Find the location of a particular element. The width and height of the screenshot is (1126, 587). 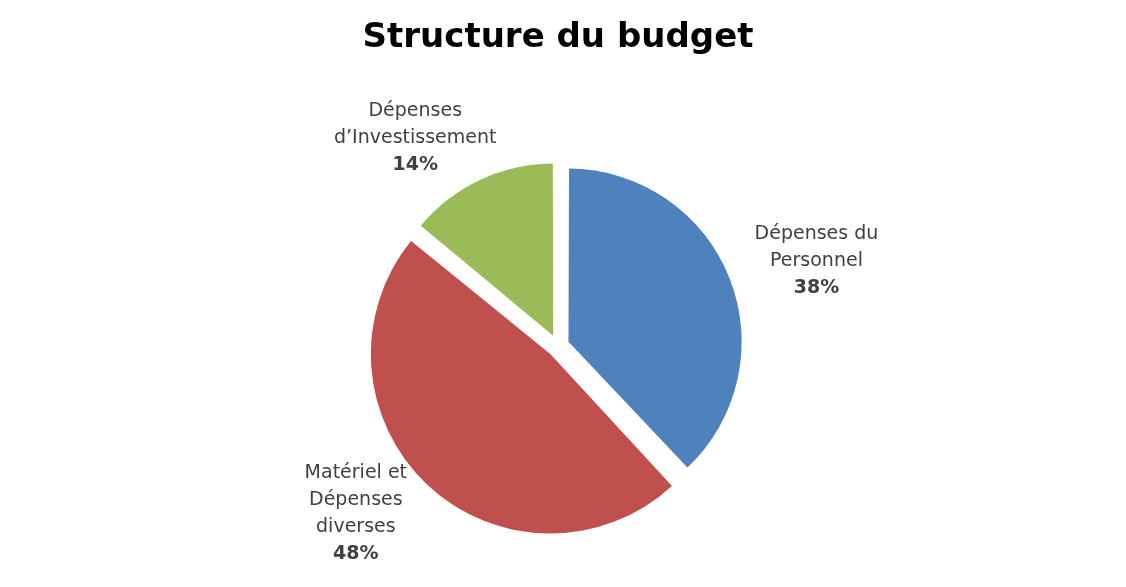

data-label: 38% is located at coordinates (816, 286).